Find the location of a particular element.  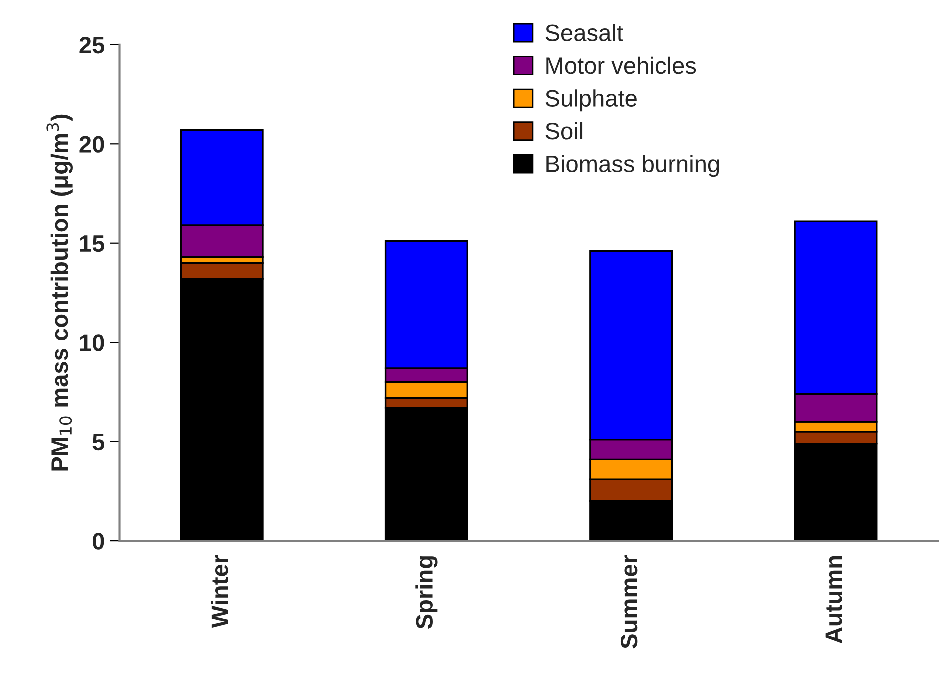

x-tick-label: Autumn is located at coordinates (834, 600).